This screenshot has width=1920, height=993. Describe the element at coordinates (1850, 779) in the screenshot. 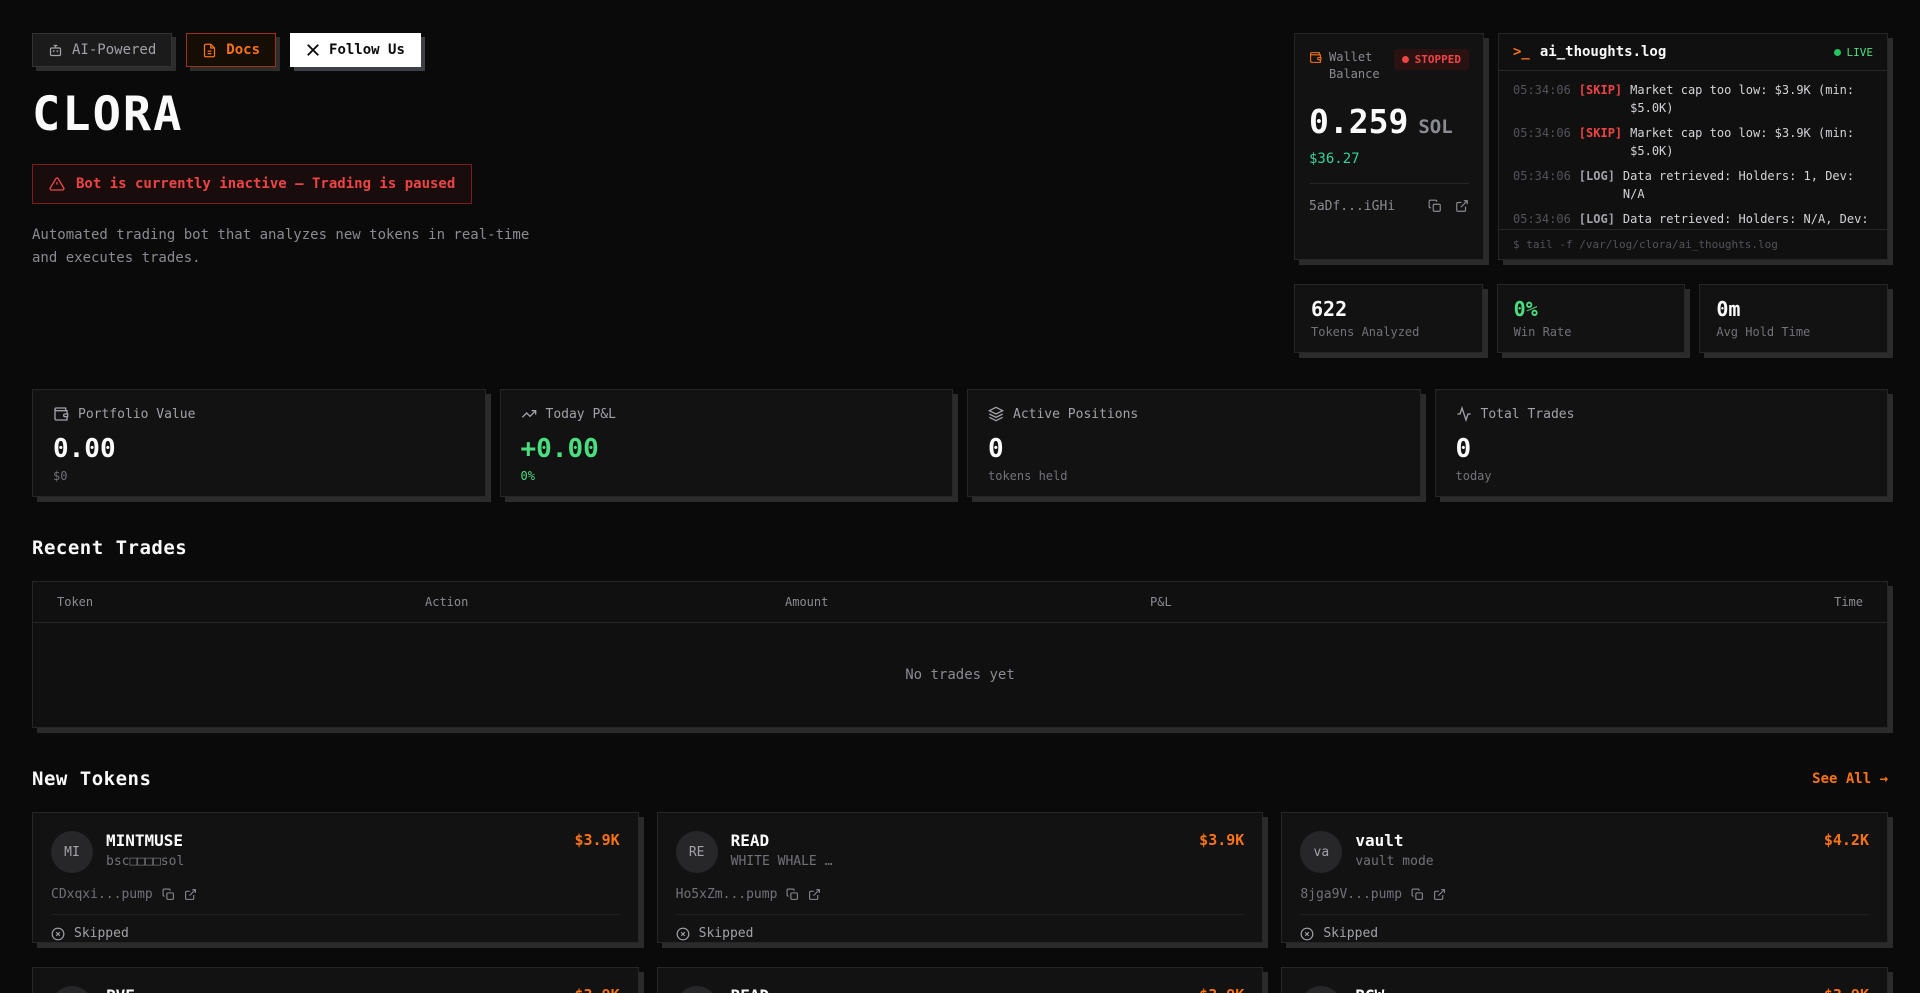

I see `see-all-link: See All →` at that location.